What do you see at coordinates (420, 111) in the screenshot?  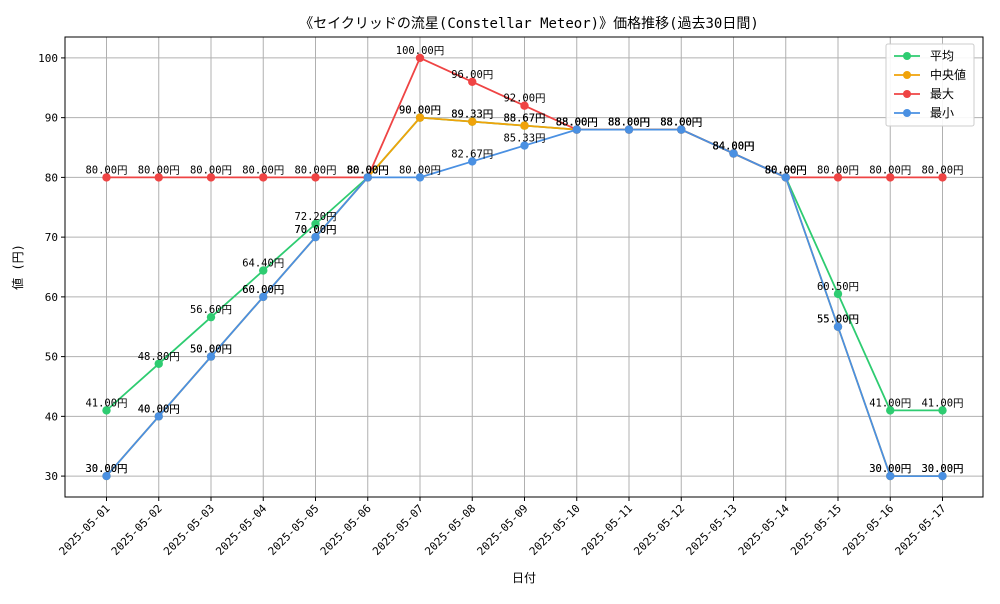 I see `data-label: 90.00円` at bounding box center [420, 111].